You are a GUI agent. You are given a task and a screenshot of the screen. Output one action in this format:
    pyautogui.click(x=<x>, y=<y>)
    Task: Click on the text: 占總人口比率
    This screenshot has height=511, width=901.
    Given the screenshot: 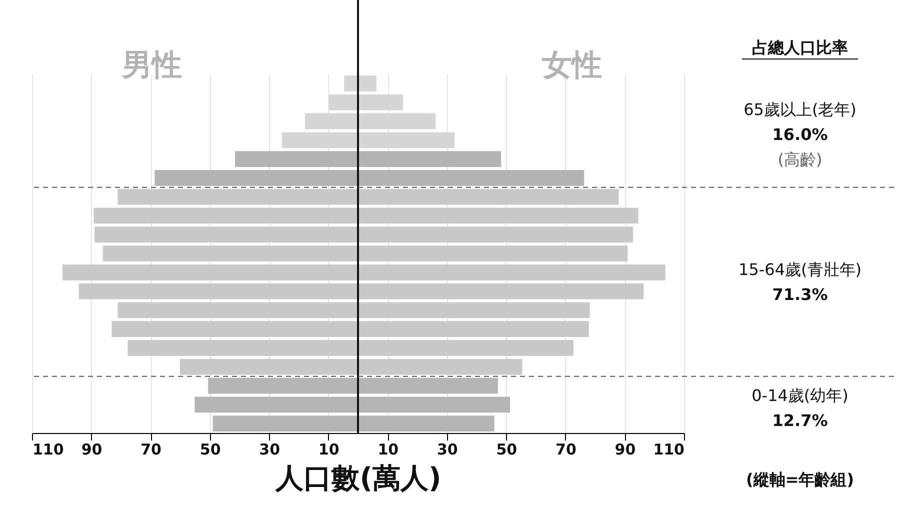 What is the action you would take?
    pyautogui.click(x=800, y=47)
    